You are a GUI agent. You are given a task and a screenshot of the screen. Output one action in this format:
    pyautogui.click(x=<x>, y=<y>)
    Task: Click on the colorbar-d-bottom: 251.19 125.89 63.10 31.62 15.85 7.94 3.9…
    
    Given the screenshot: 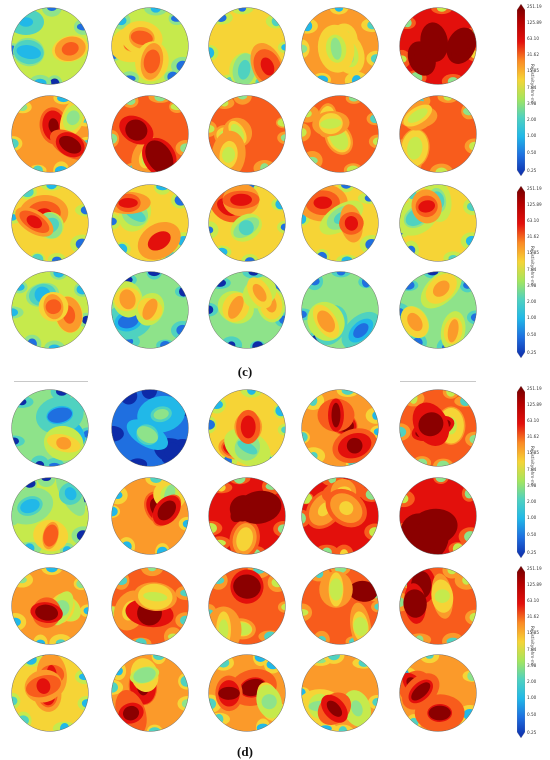 What is the action you would take?
    pyautogui.click(x=531, y=652)
    